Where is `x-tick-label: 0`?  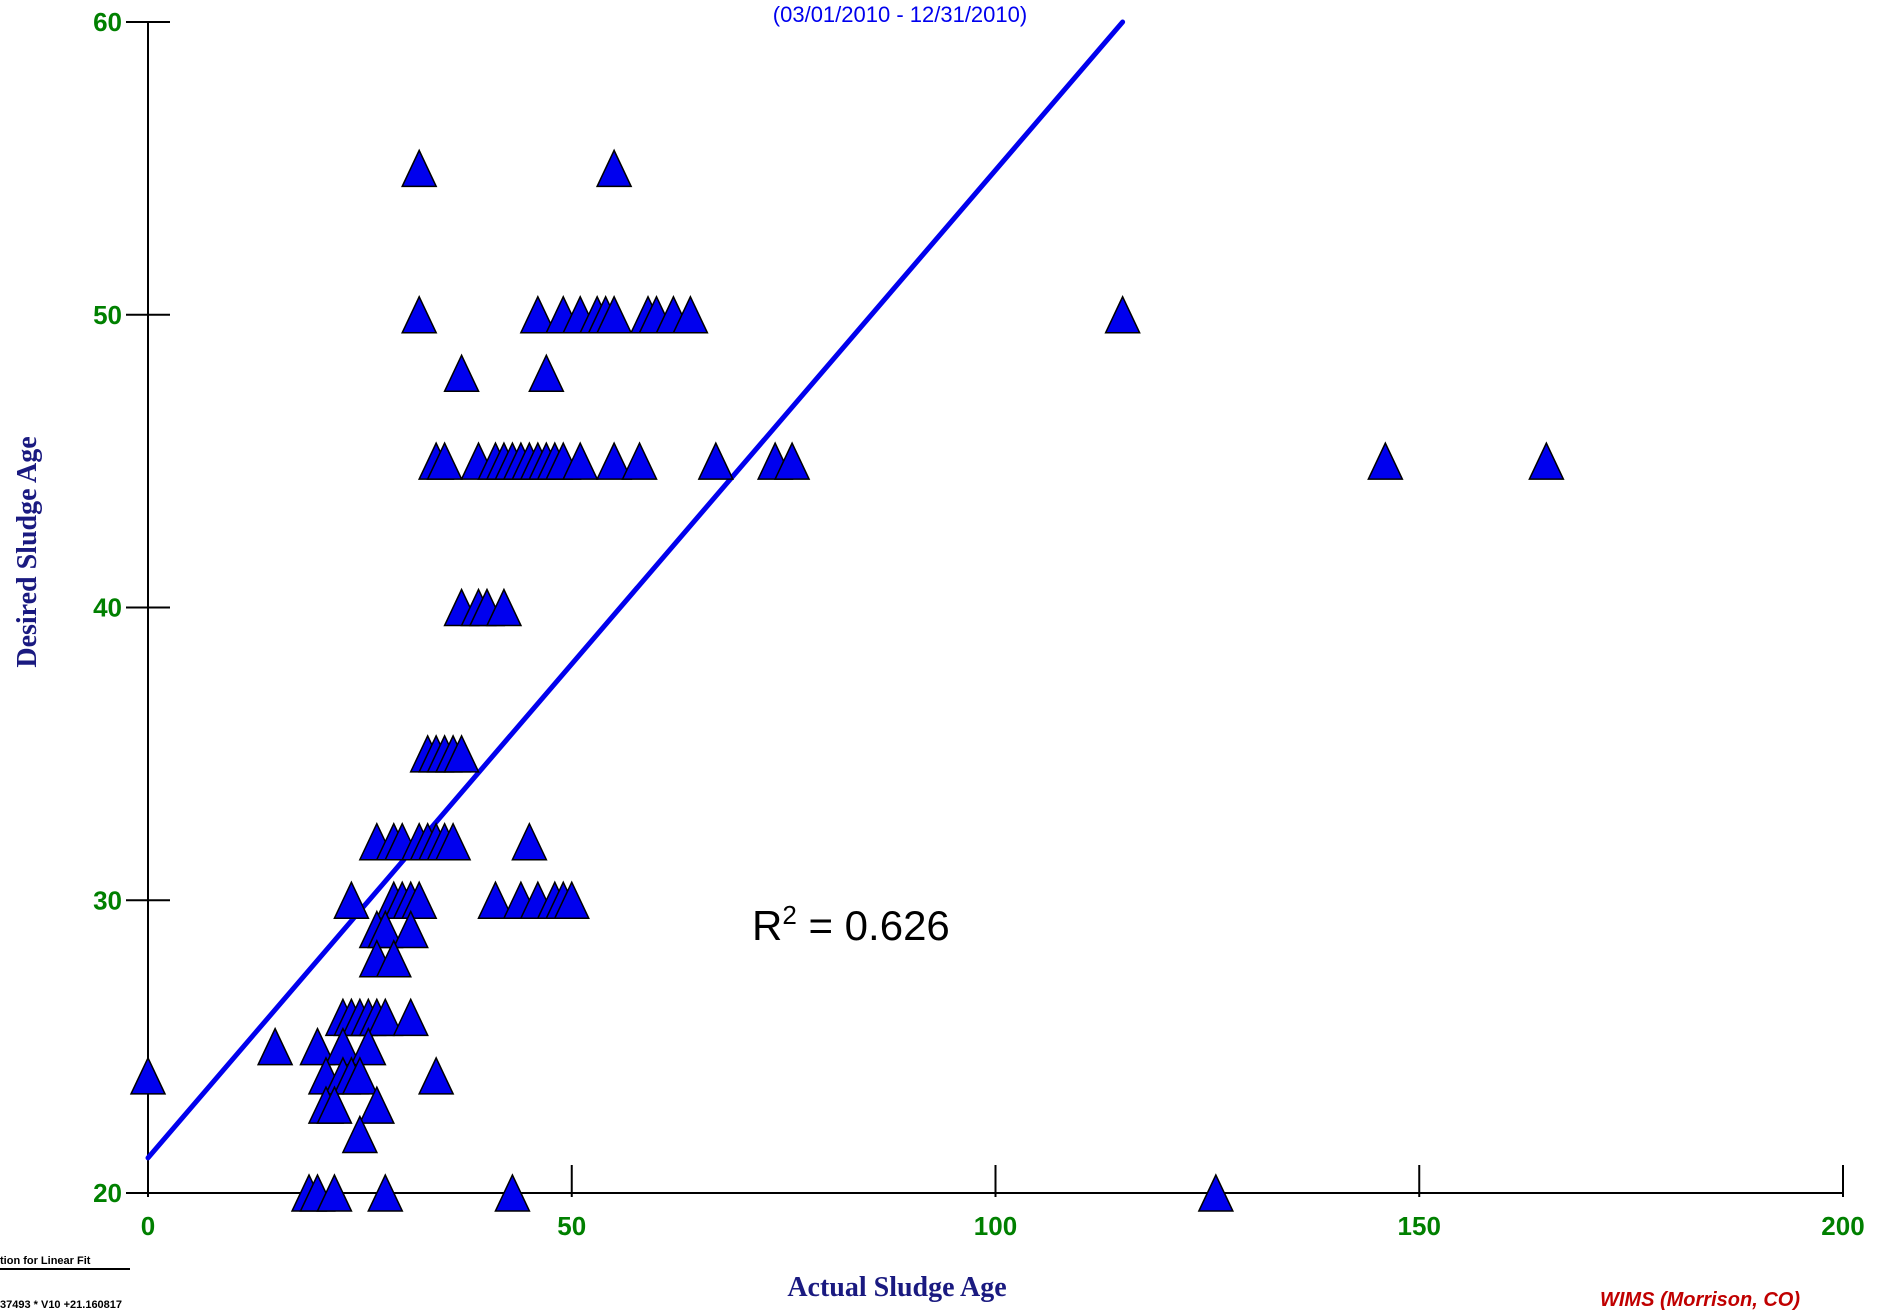
x-tick-label: 0 is located at coordinates (148, 1226).